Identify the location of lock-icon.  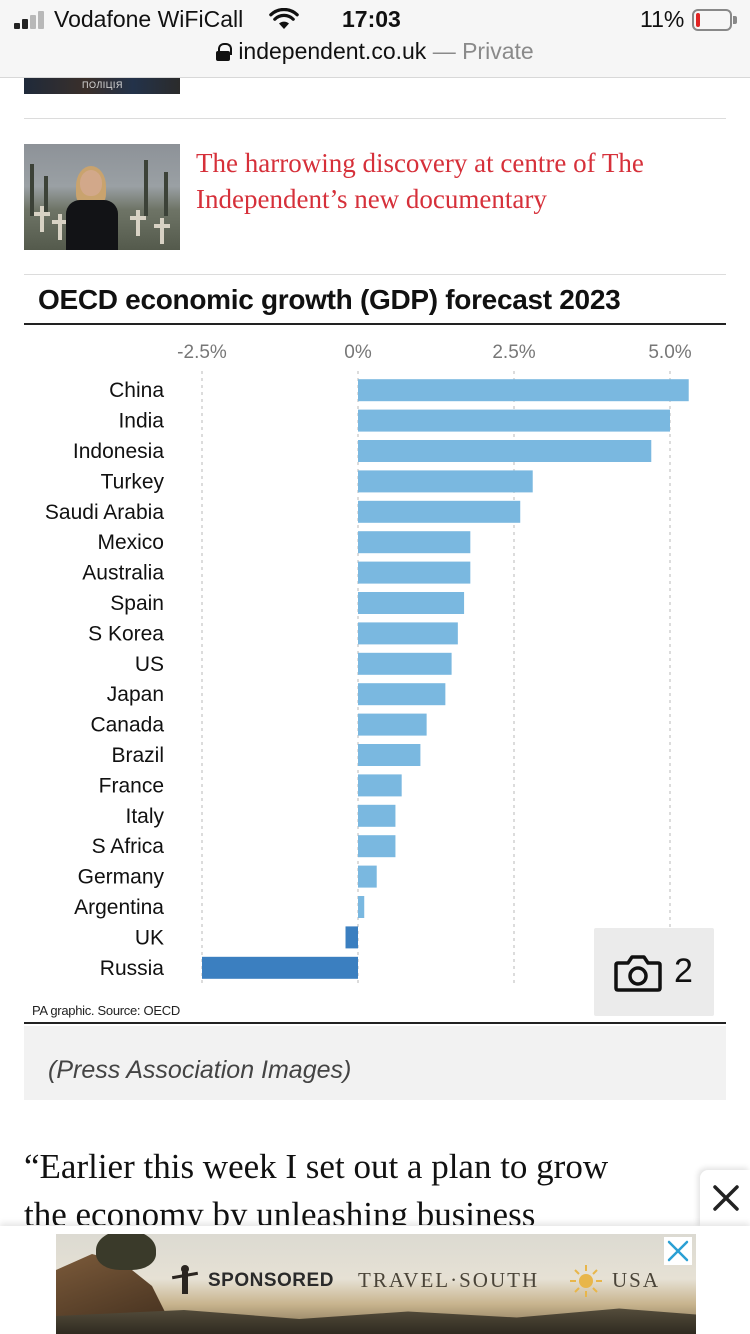
(224, 52).